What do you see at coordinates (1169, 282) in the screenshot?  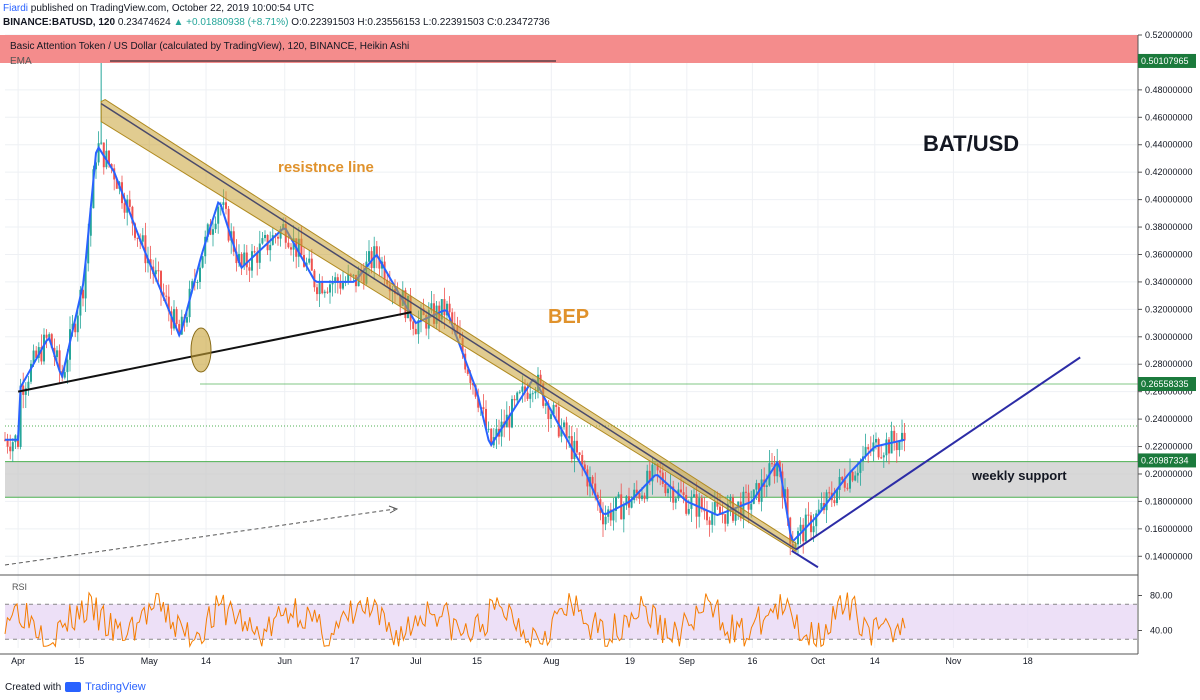 I see `price-tick-label: 0.34000000` at bounding box center [1169, 282].